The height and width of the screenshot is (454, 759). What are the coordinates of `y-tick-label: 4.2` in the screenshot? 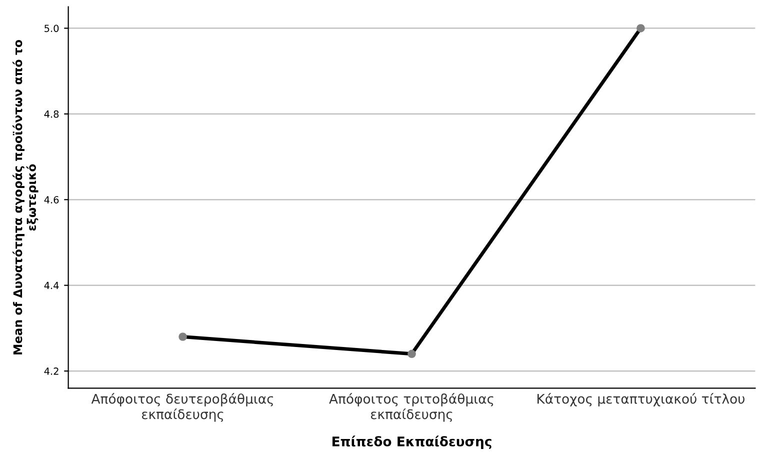 It's located at (51, 371).